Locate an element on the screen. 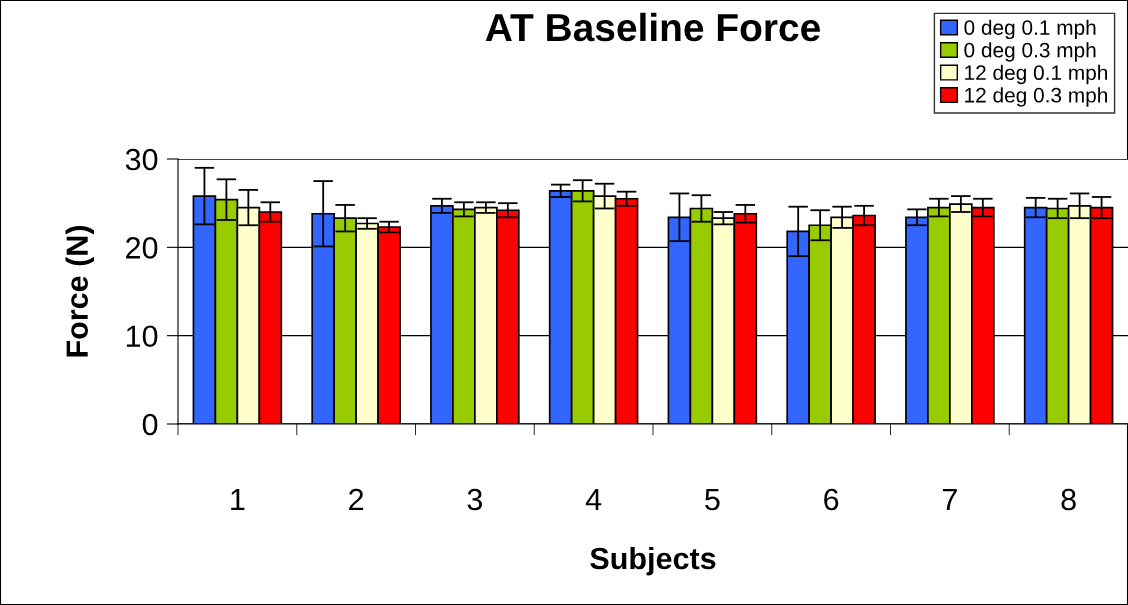 This screenshot has height=605, width=1128. x-tick-label: 3 is located at coordinates (475, 499).